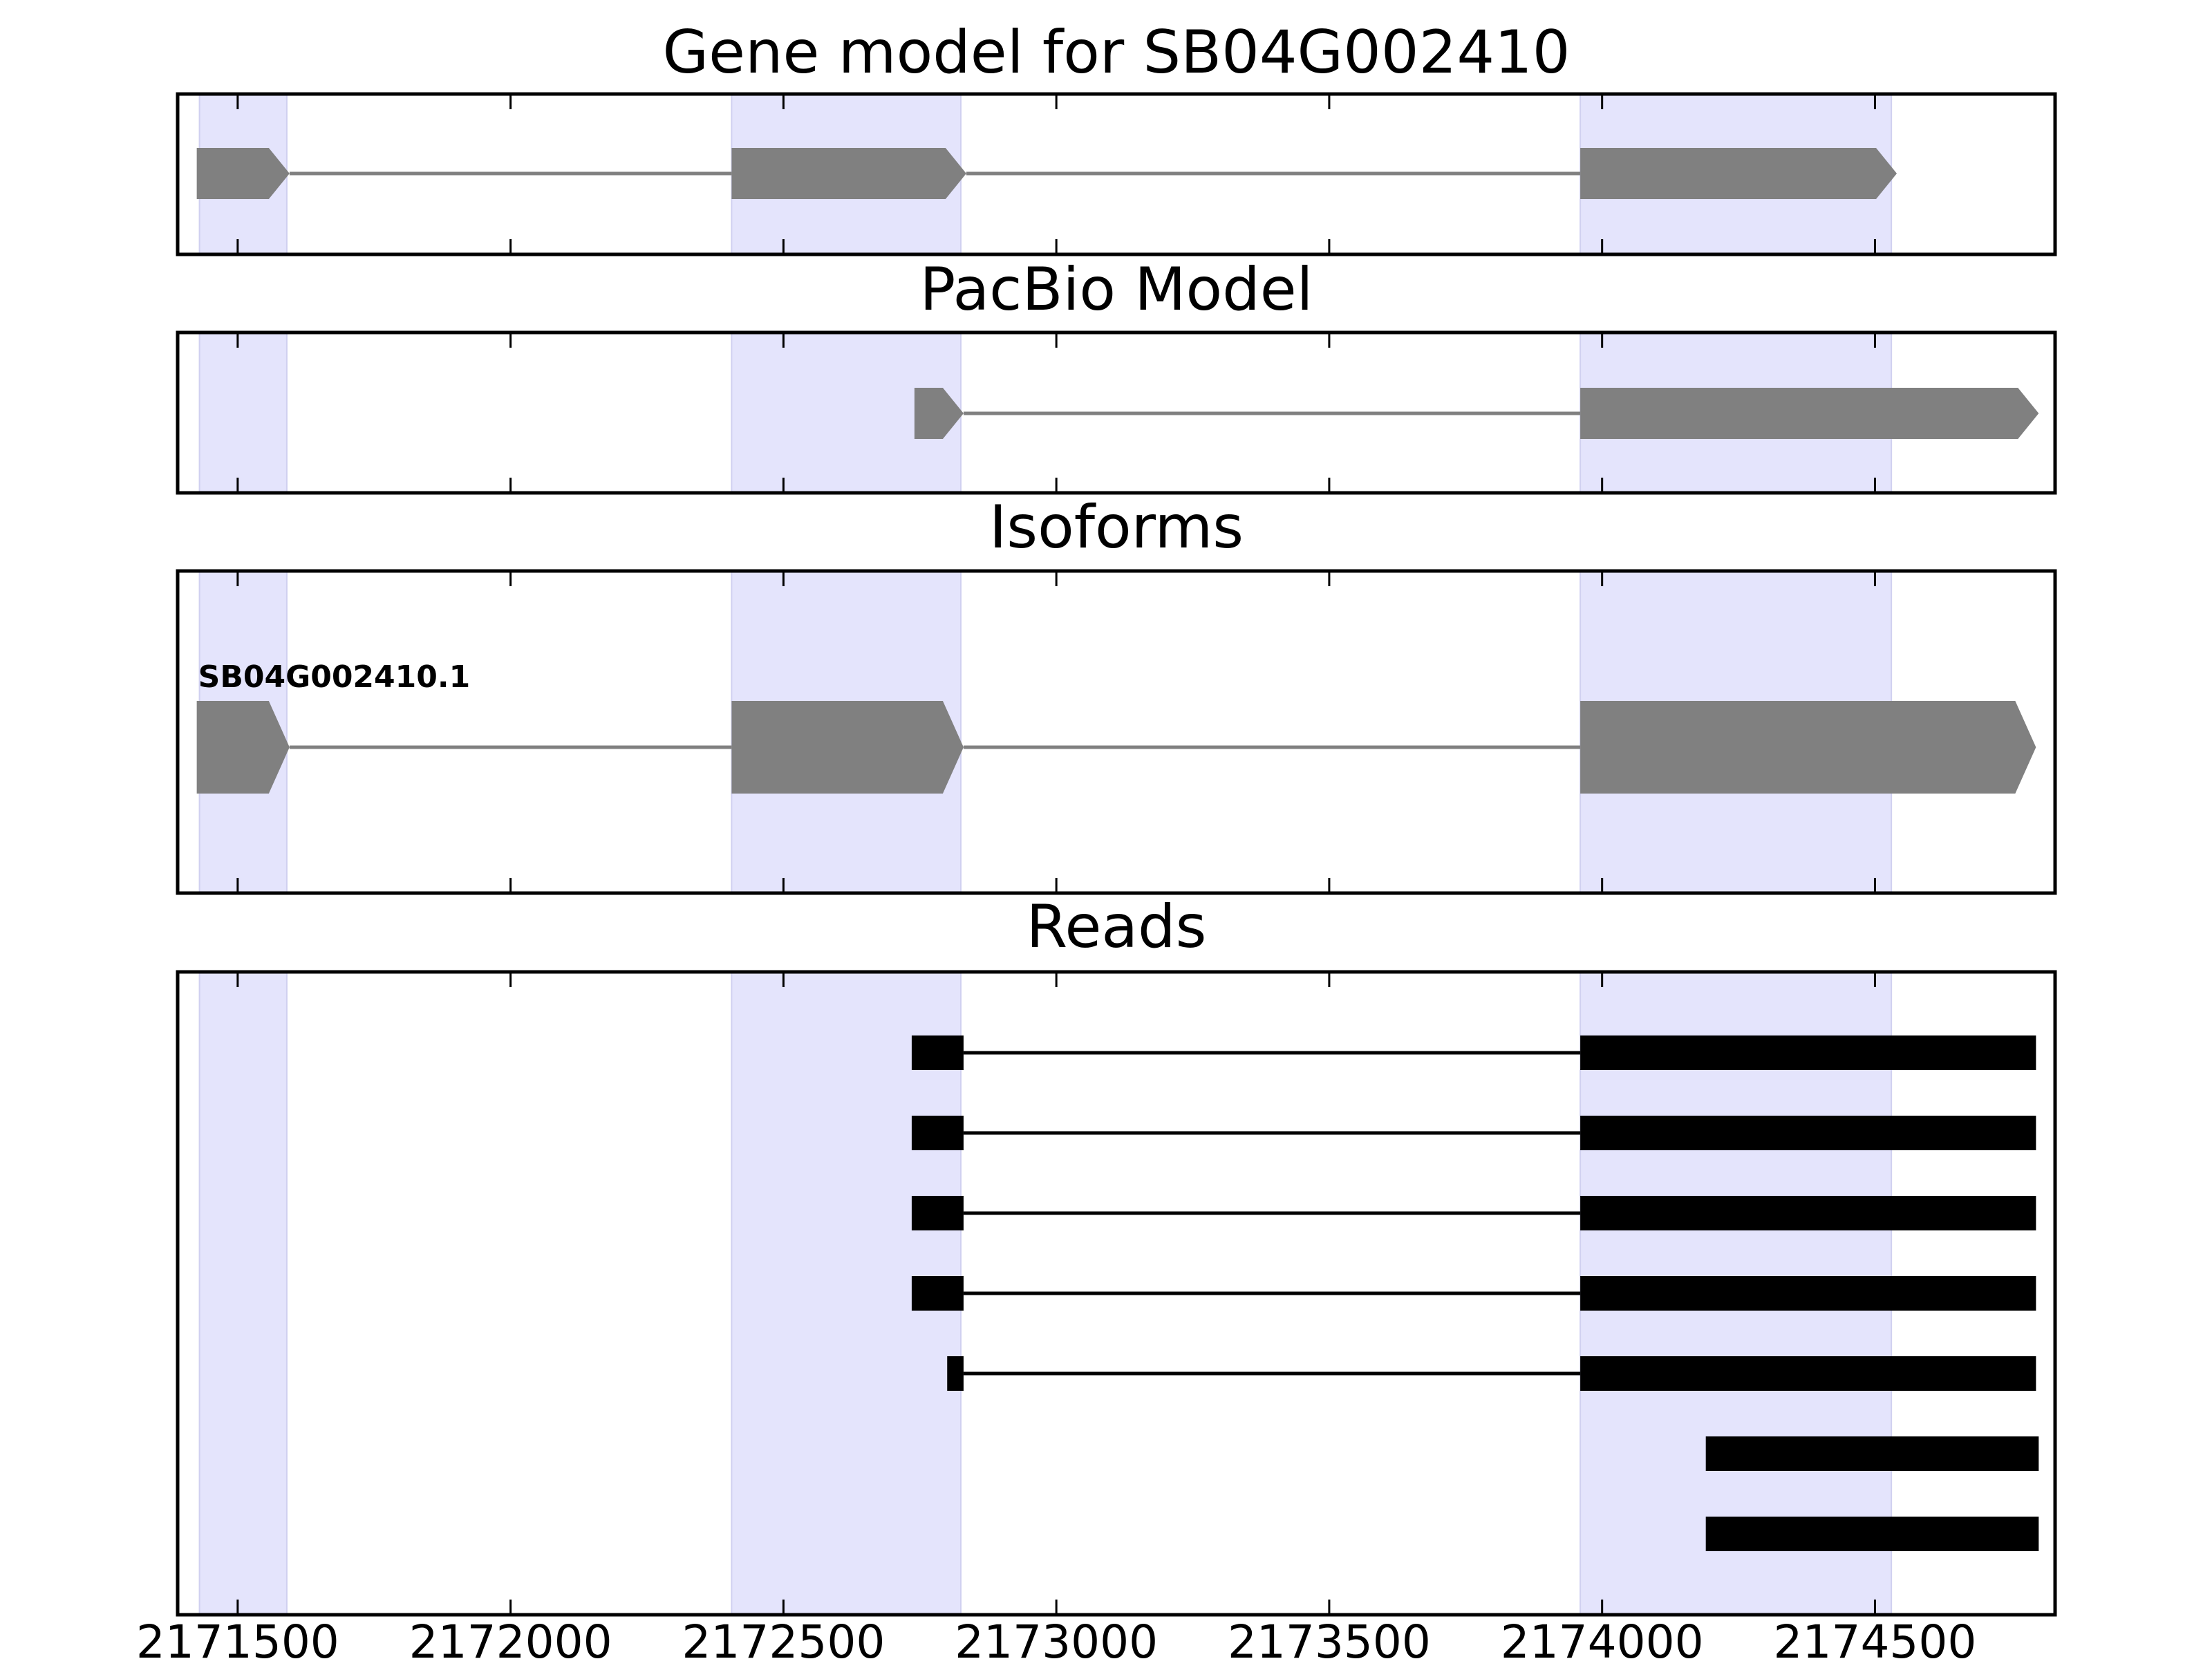  What do you see at coordinates (1117, 527) in the screenshot?
I see `isoforms-title: Isoforms` at bounding box center [1117, 527].